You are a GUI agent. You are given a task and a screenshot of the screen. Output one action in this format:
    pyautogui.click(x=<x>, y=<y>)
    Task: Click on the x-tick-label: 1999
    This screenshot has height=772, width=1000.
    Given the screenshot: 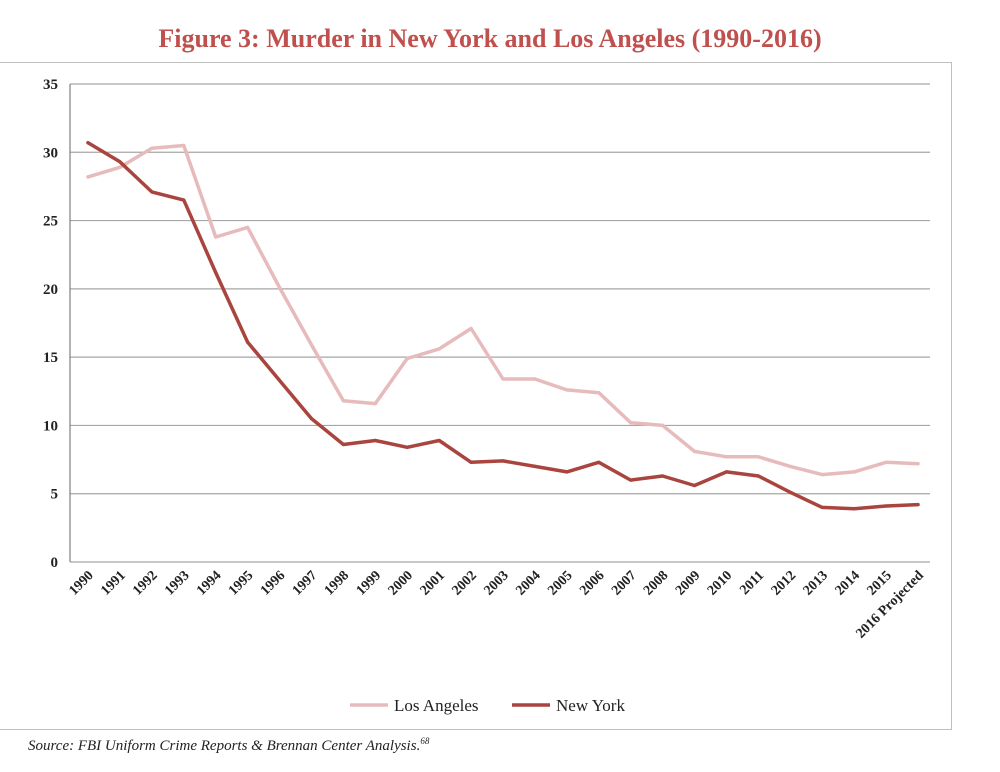 What is the action you would take?
    pyautogui.click(x=369, y=583)
    